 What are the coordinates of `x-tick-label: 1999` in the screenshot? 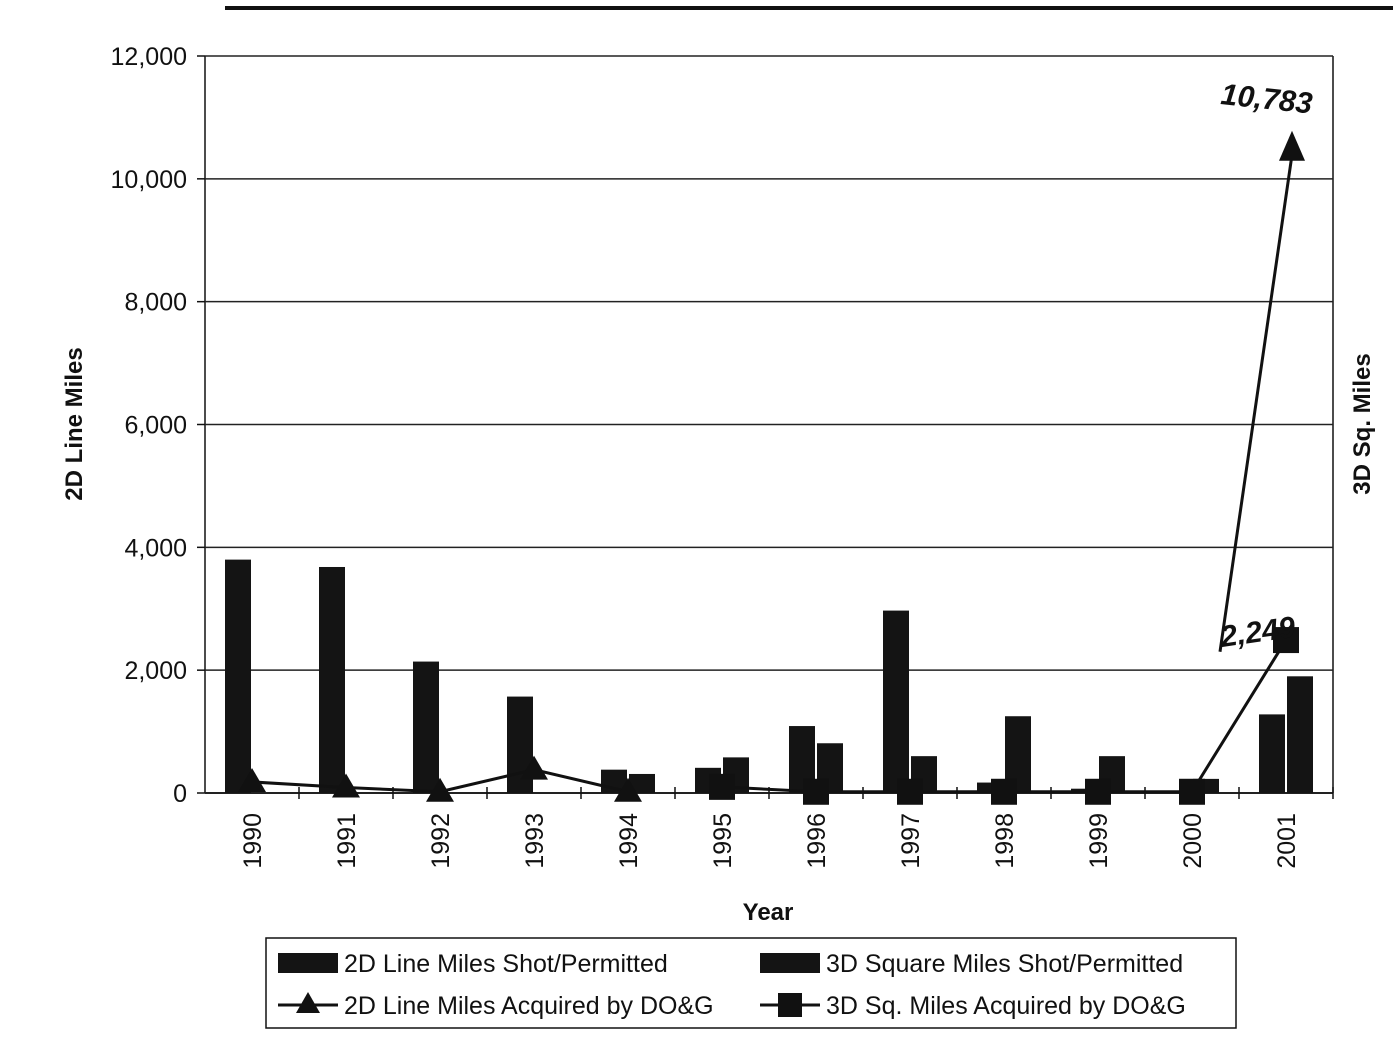 It's located at (1099, 841).